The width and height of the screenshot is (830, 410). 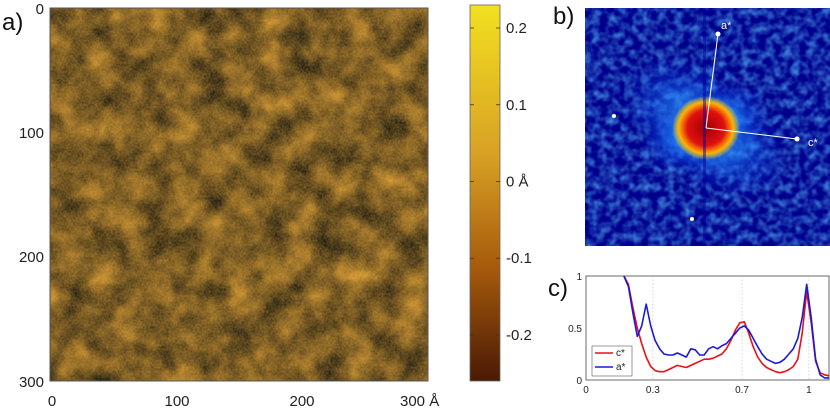 I want to click on line-plot-ticks: 0 0.3 0.7 1 1 0.5 0, so click(x=690, y=334).